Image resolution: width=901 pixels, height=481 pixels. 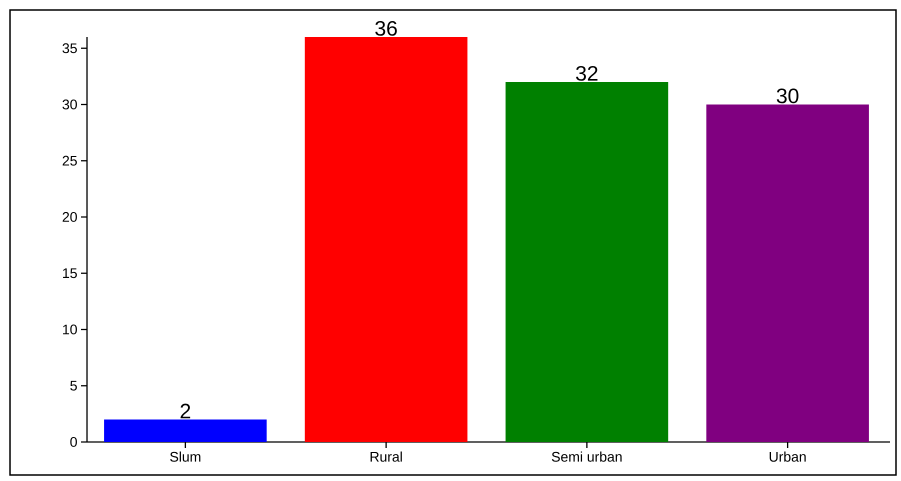 I want to click on x-tick-label: Urban, so click(x=788, y=457).